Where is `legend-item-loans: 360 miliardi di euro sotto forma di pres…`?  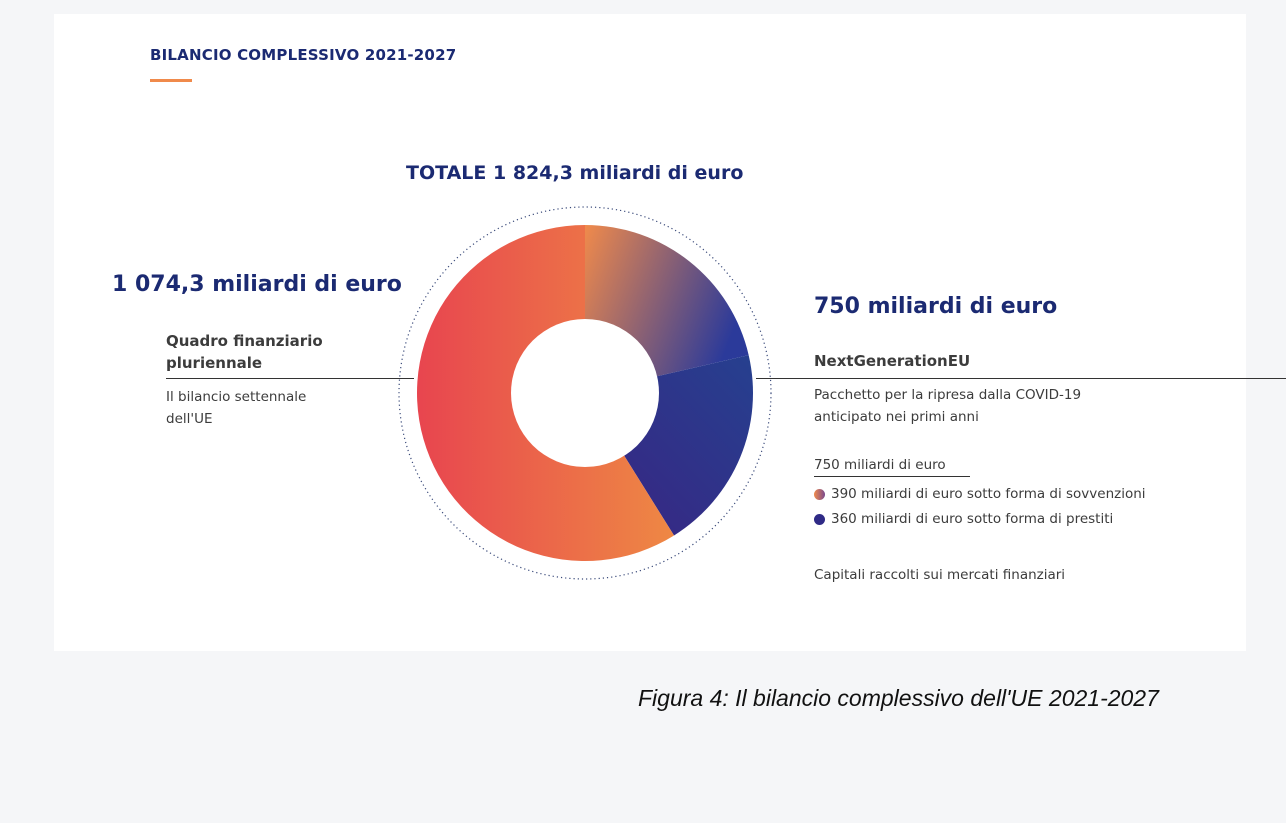
legend-item-loans: 360 miliardi di euro sotto forma di pres… is located at coordinates (963, 519).